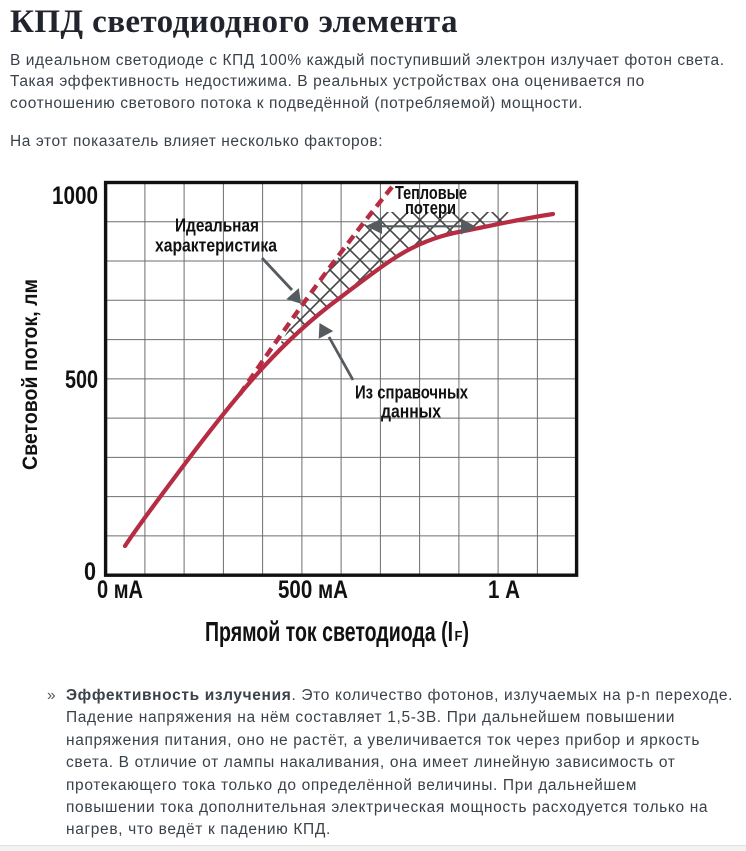 This screenshot has width=746, height=851. What do you see at coordinates (504, 590) in the screenshot?
I see `svg-text: 1 А` at bounding box center [504, 590].